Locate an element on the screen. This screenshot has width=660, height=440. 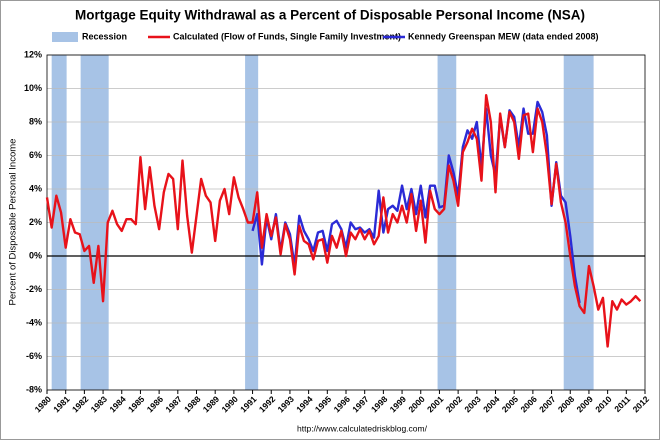
legend-label: Recession is located at coordinates (104, 36).